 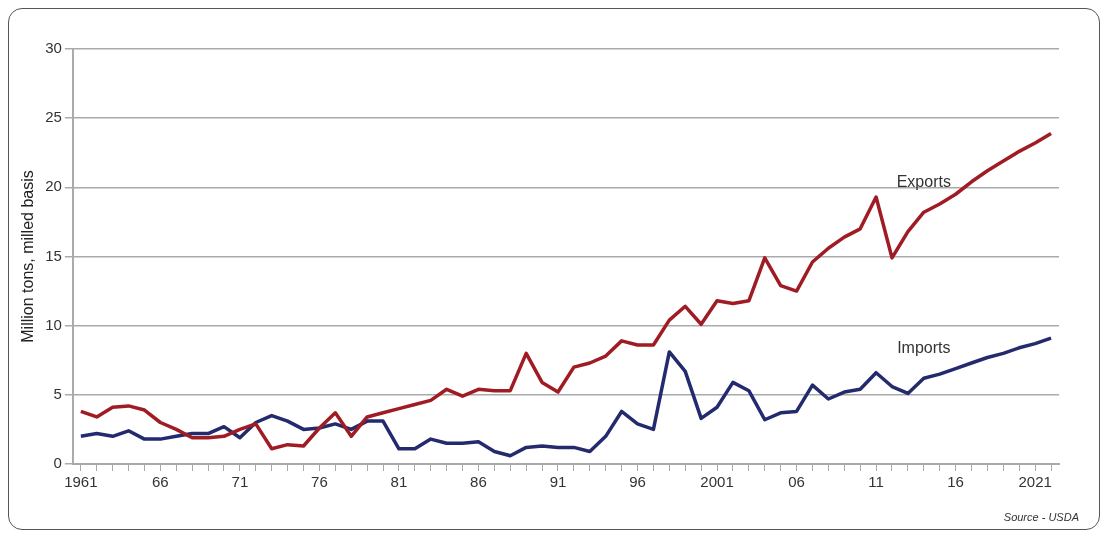 What do you see at coordinates (53, 324) in the screenshot?
I see `y-tick-label: 10` at bounding box center [53, 324].